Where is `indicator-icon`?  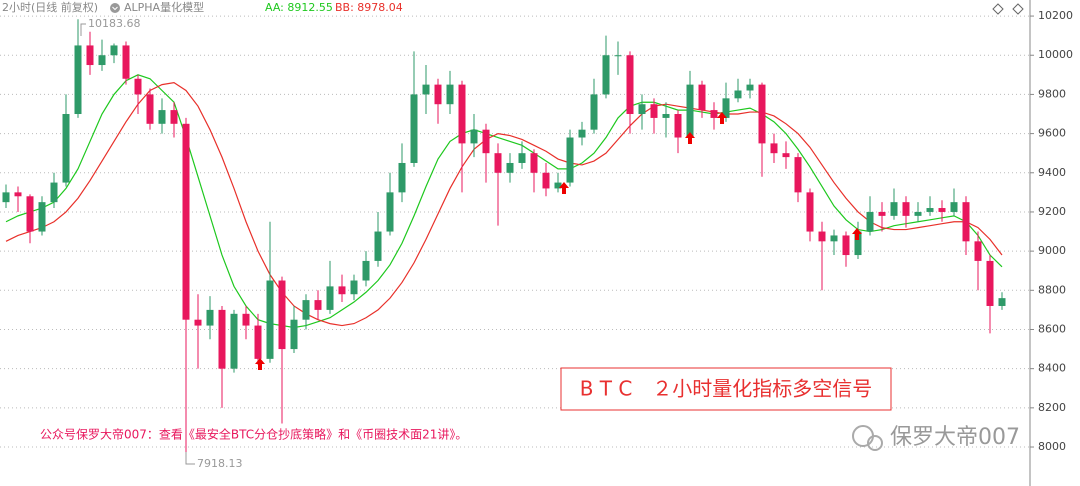
indicator-icon is located at coordinates (115, 8).